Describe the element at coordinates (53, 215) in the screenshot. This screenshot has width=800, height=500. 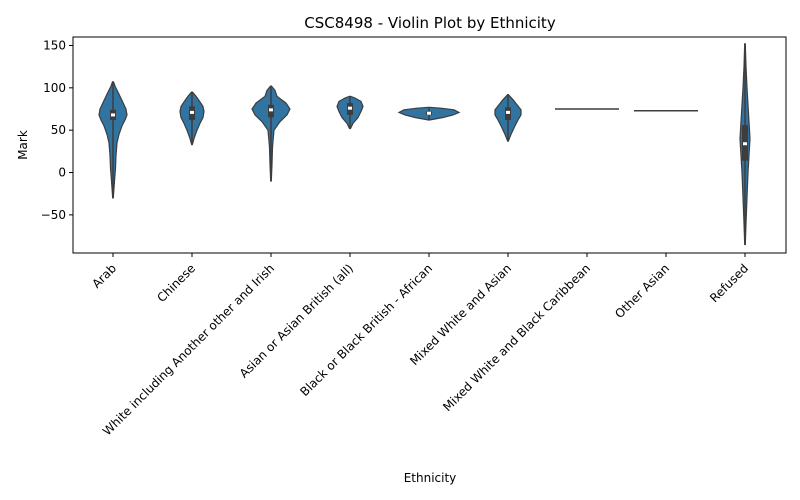
I see `y-tick-label: −50` at that location.